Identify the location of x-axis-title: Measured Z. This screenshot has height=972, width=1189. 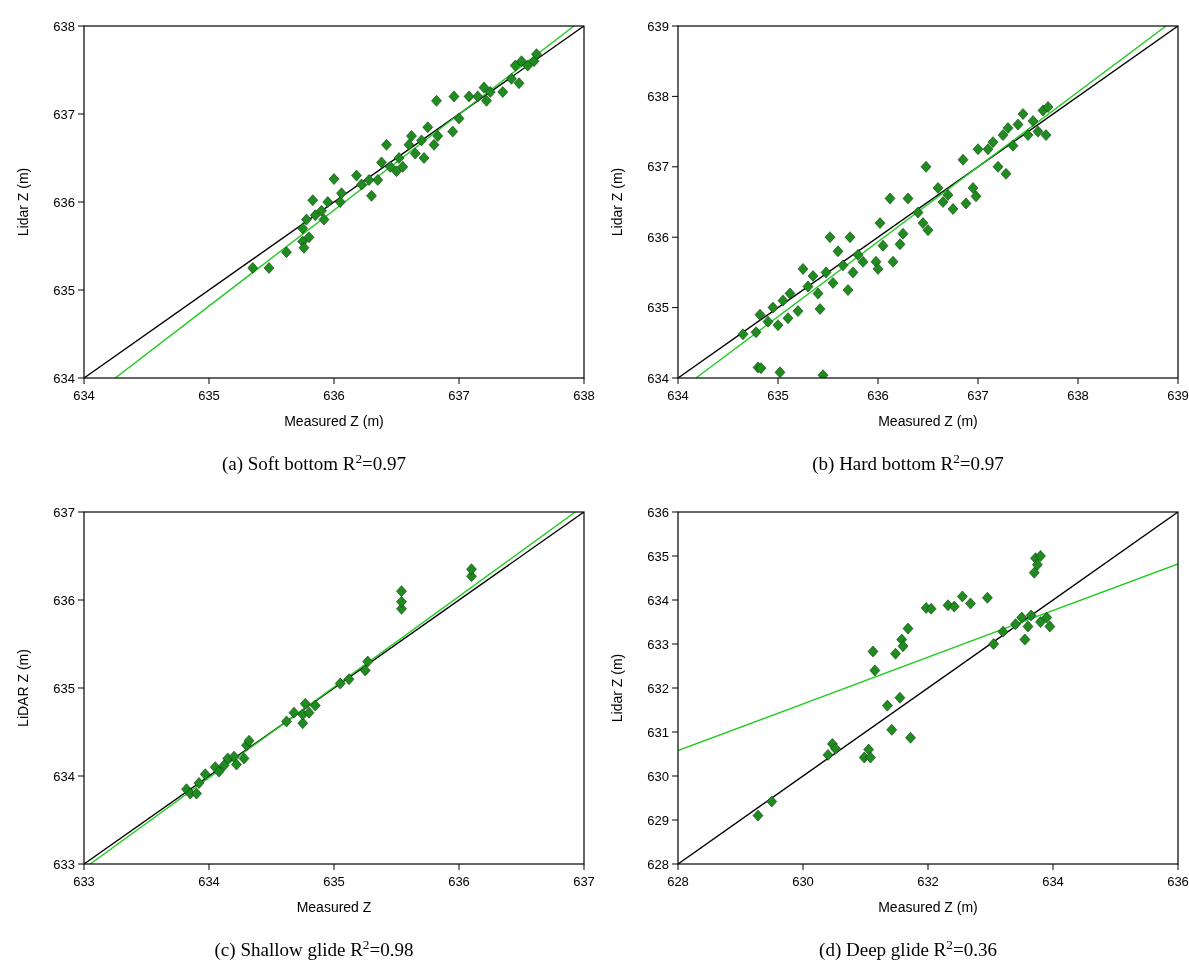
(334, 907).